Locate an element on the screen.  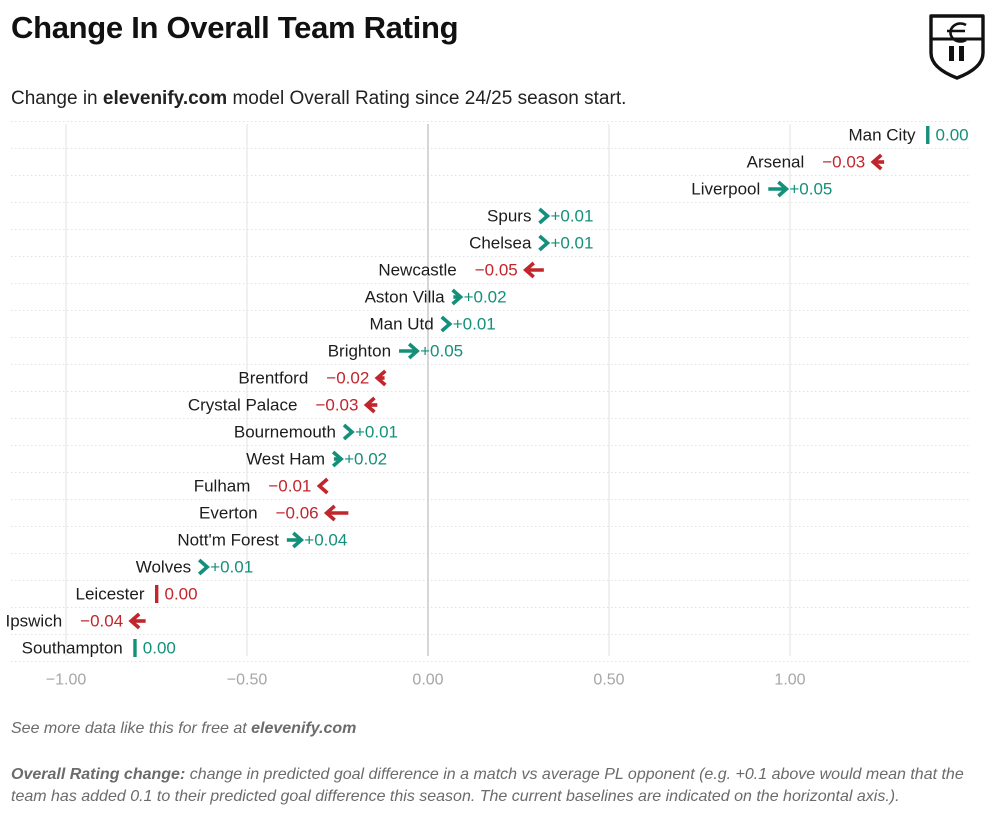
subtitle-prefix: Change in is located at coordinates (57, 98).